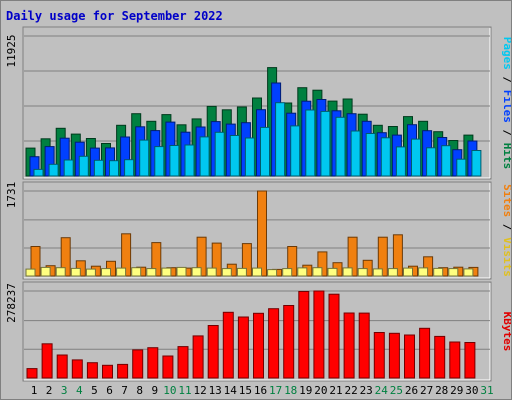 This screenshot has width=512, height=400. I want to click on max-value-label: 278237, so click(11, 303).